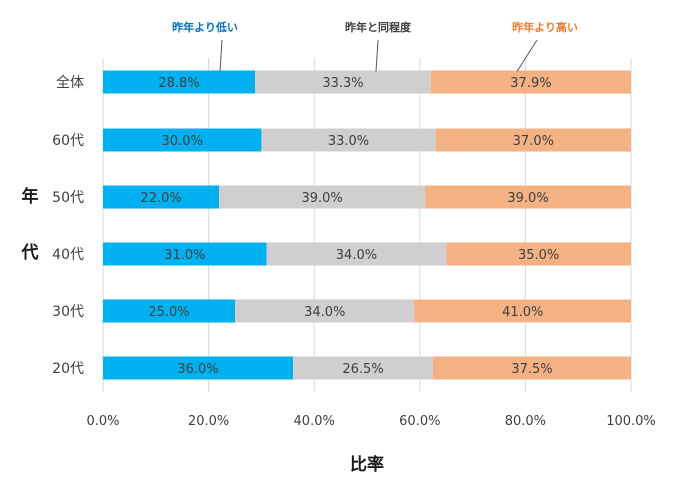 The image size is (688, 482). I want to click on data-label: 37.5%, so click(531, 369).